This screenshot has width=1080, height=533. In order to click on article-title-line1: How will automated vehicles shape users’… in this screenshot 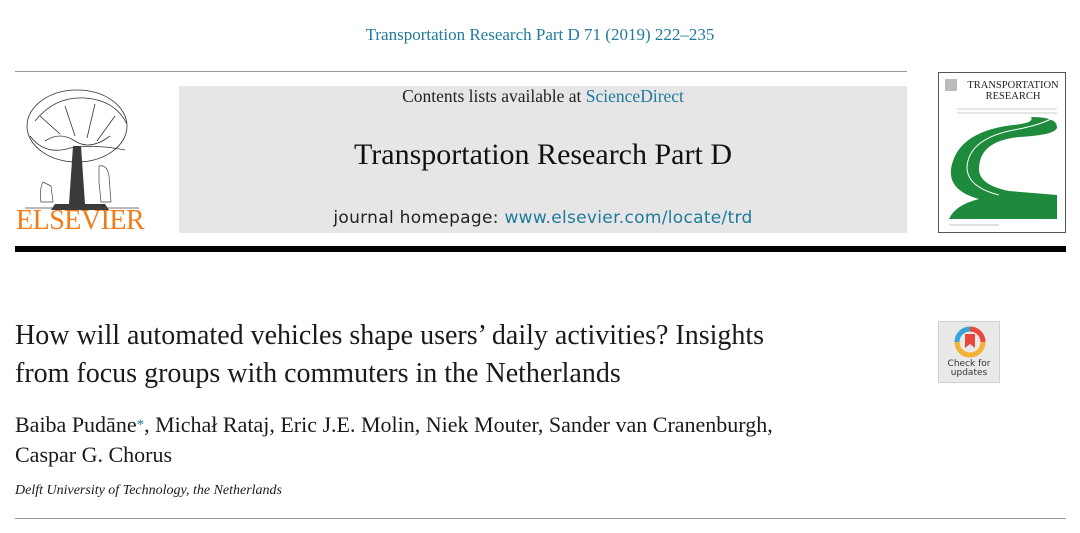, I will do `click(390, 335)`.